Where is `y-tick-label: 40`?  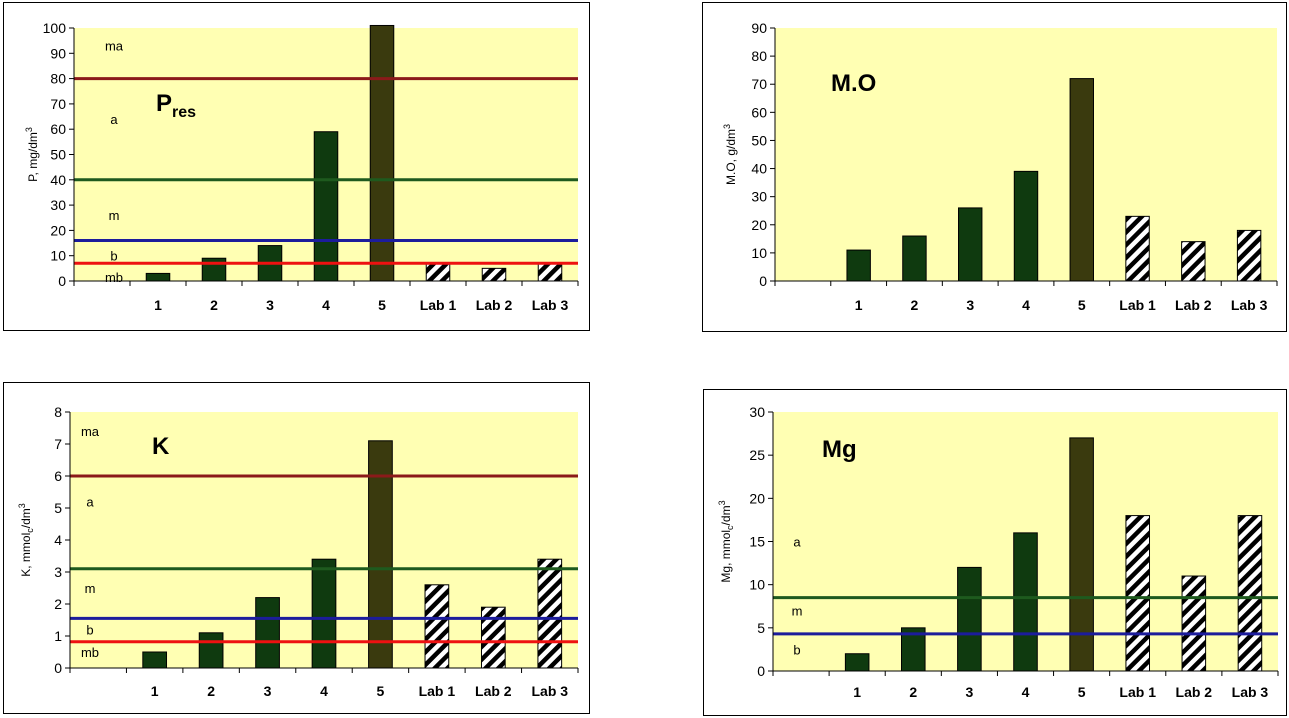 y-tick-label: 40 is located at coordinates (58, 180).